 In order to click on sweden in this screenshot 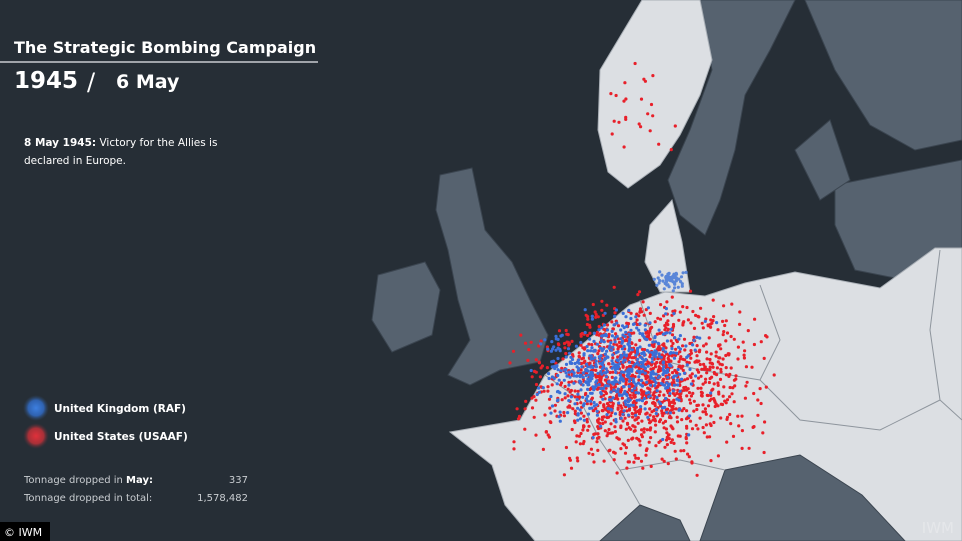, I will do `click(731, 118)`.